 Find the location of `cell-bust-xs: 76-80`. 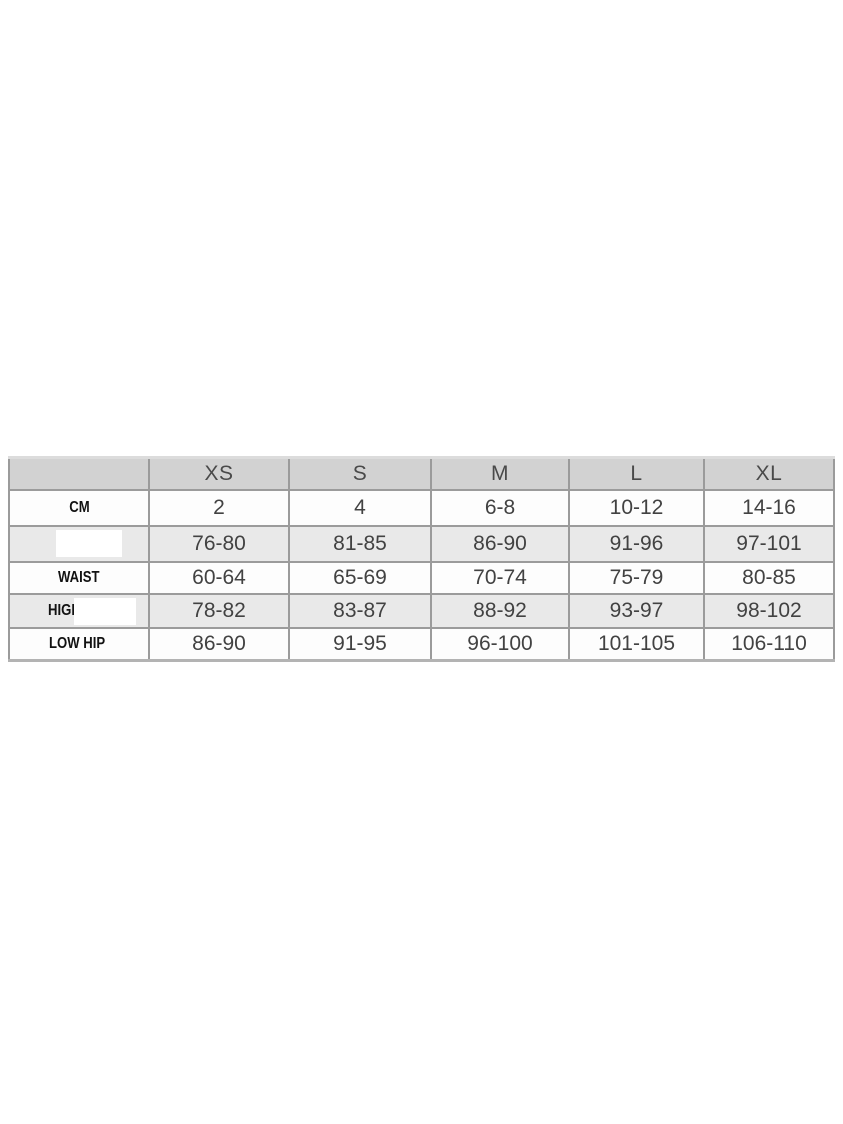

cell-bust-xs: 76-80 is located at coordinates (219, 543).